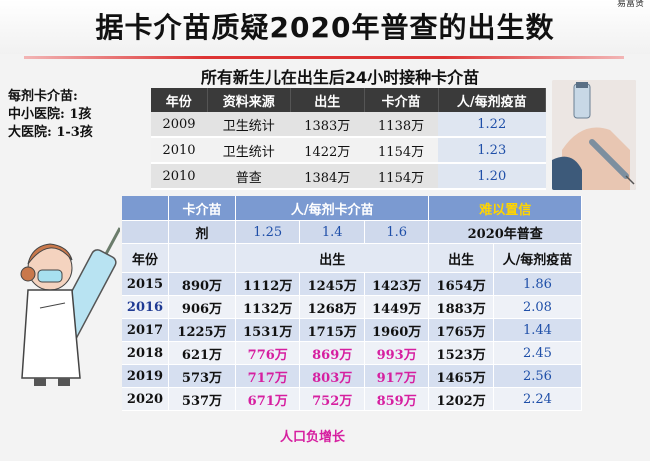 The image size is (650, 461). Describe the element at coordinates (145, 258) in the screenshot. I see `year-label: 年份` at that location.